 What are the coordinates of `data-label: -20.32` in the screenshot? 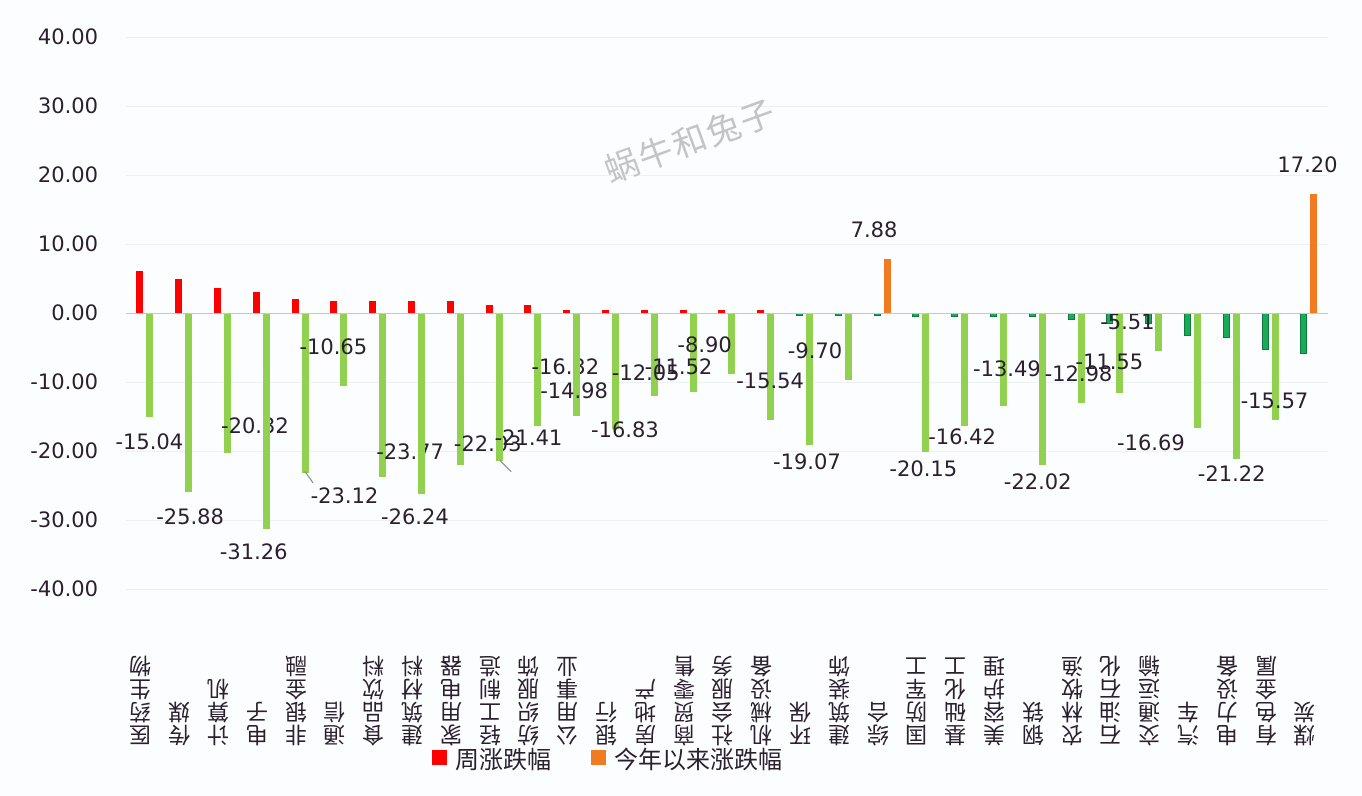 It's located at (255, 426).